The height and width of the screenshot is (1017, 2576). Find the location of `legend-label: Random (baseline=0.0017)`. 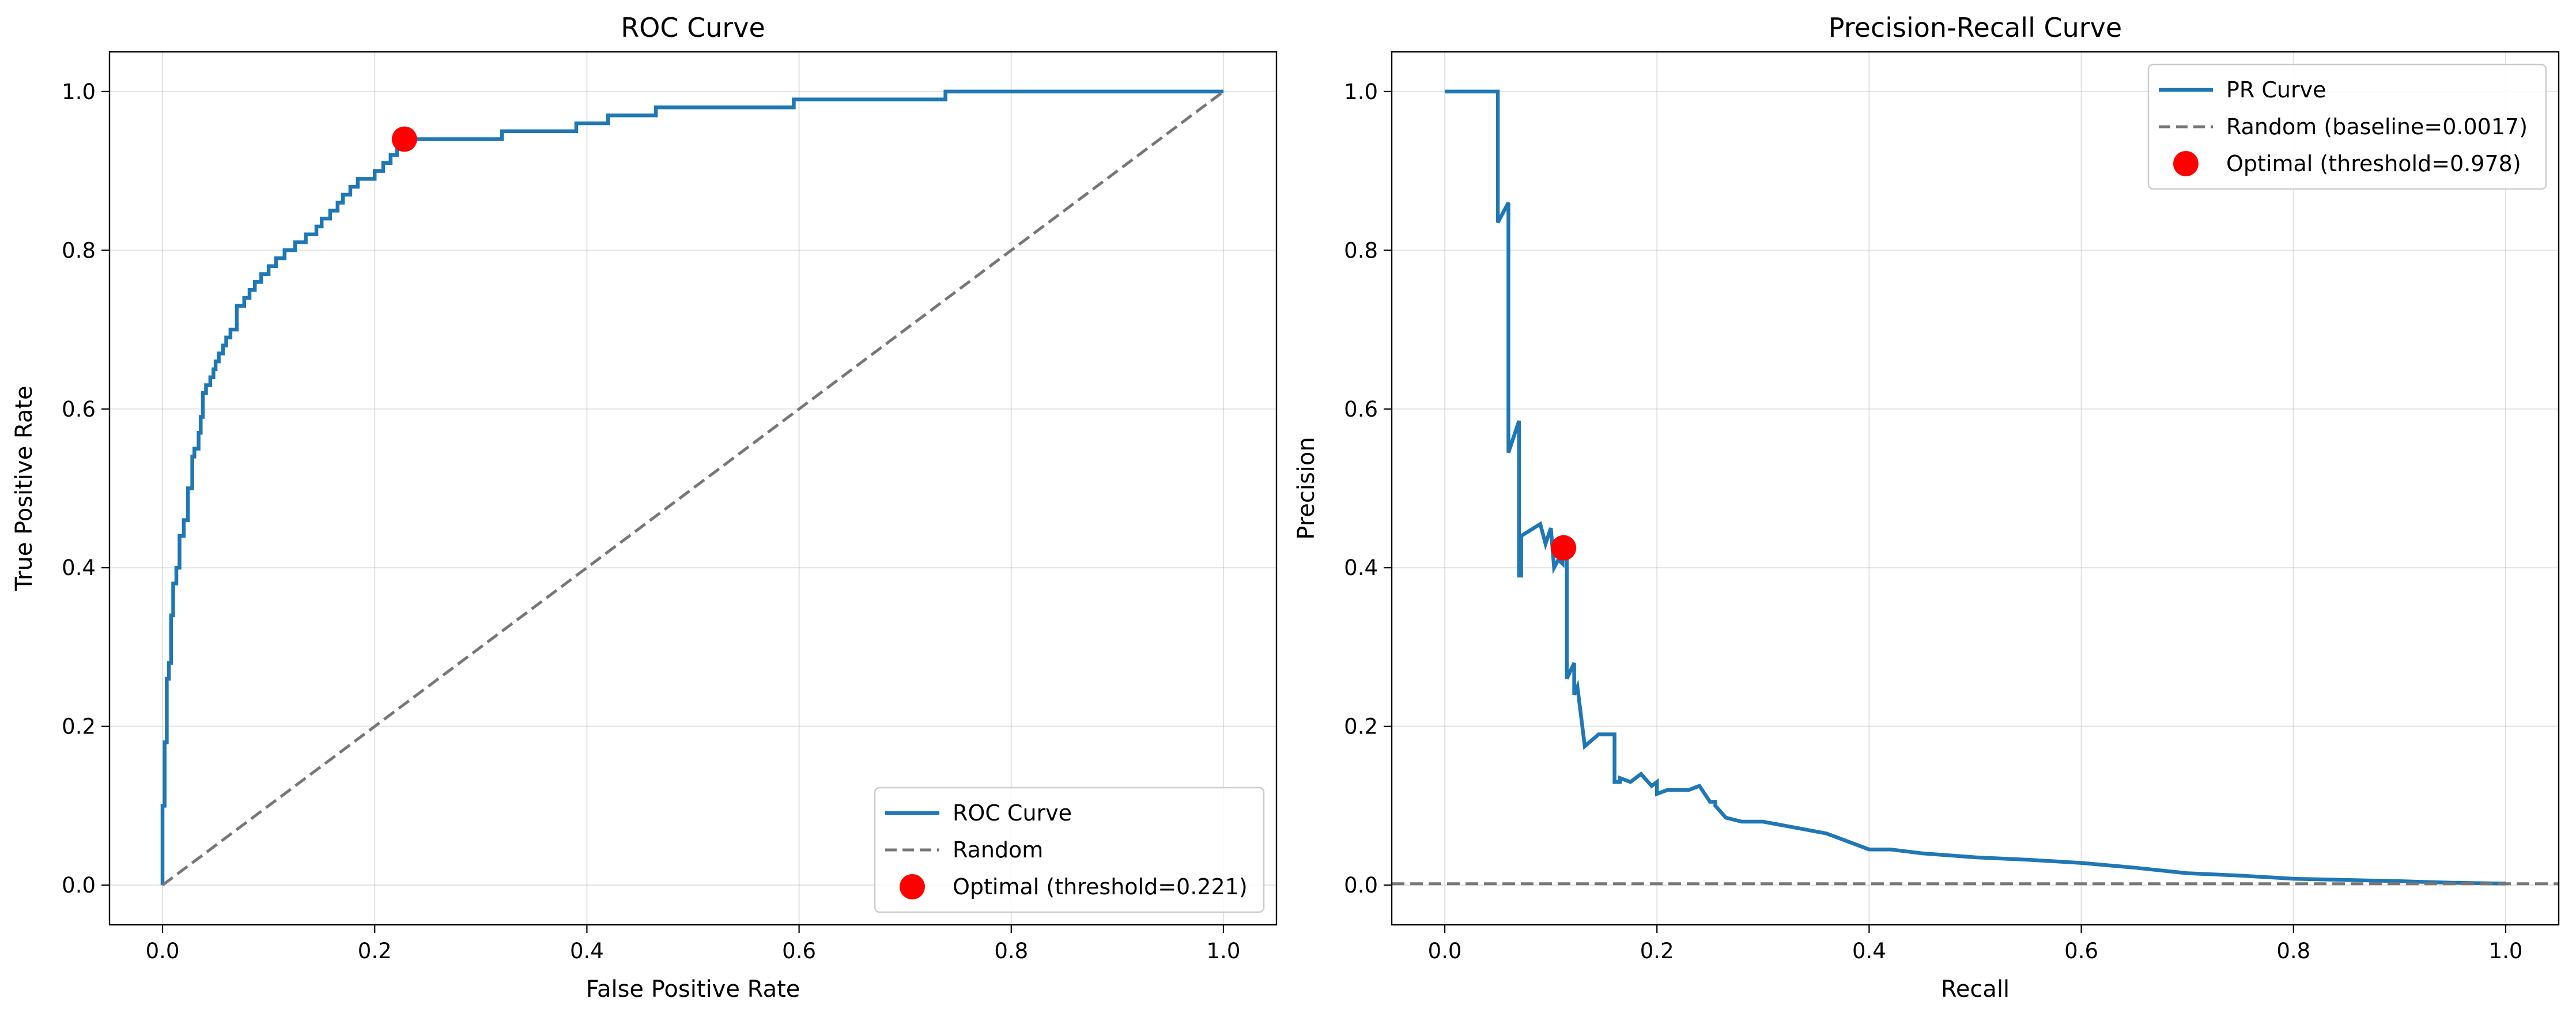

legend-label: Random (baseline=0.0017) is located at coordinates (2377, 126).